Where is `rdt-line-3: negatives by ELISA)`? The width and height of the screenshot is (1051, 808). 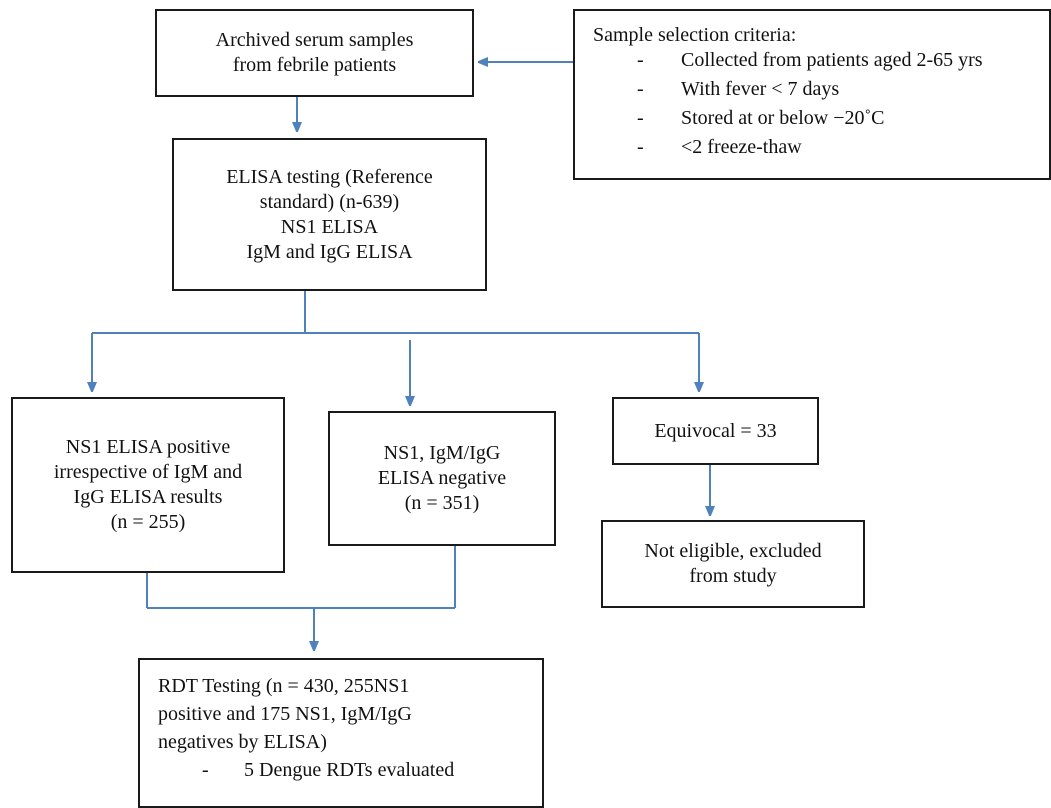
rdt-line-3: negatives by ELISA) is located at coordinates (242, 742).